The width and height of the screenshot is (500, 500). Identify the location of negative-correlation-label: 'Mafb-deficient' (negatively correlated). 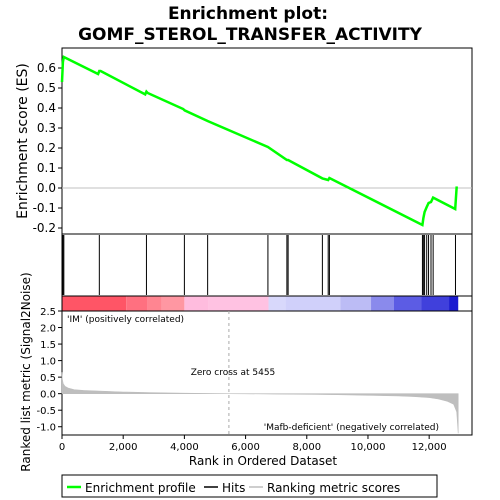
(351, 428).